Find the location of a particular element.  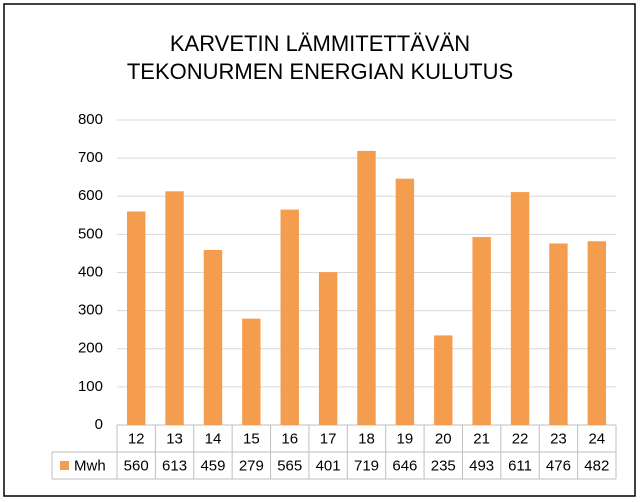

x-tick-label: 12 is located at coordinates (136, 438).